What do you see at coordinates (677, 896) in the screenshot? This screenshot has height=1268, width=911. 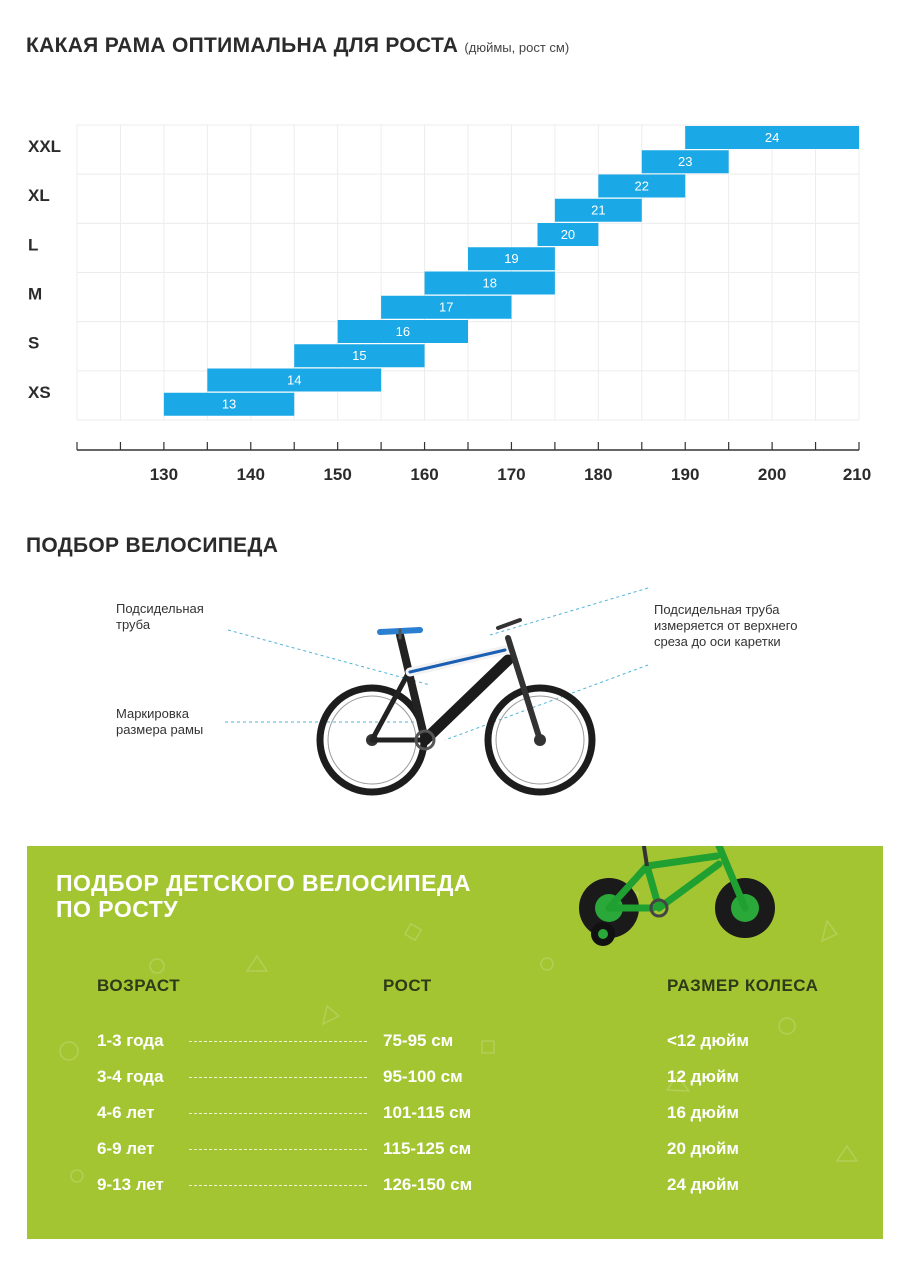 I see `kids-bike-illustration` at bounding box center [677, 896].